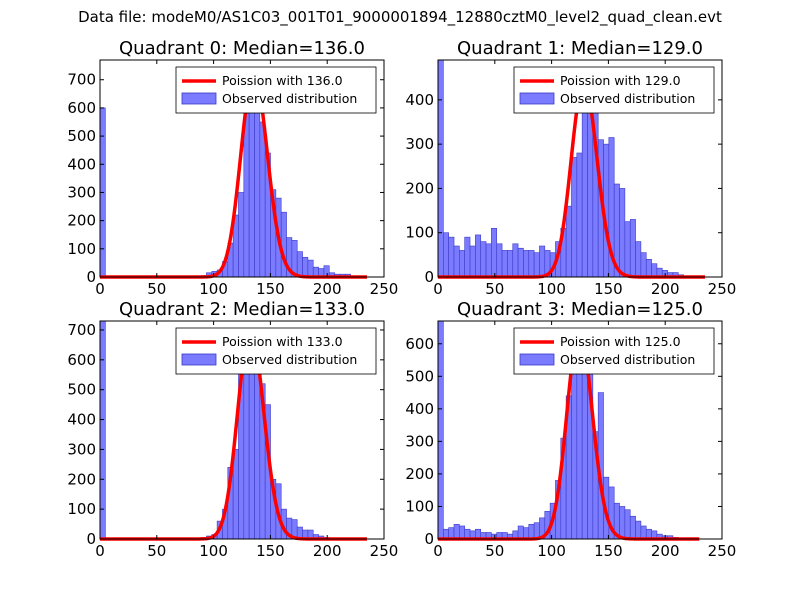 The height and width of the screenshot is (600, 800). Describe the element at coordinates (242, 48) in the screenshot. I see `subplot-title: Quadrant 0: Median=136.0` at that location.